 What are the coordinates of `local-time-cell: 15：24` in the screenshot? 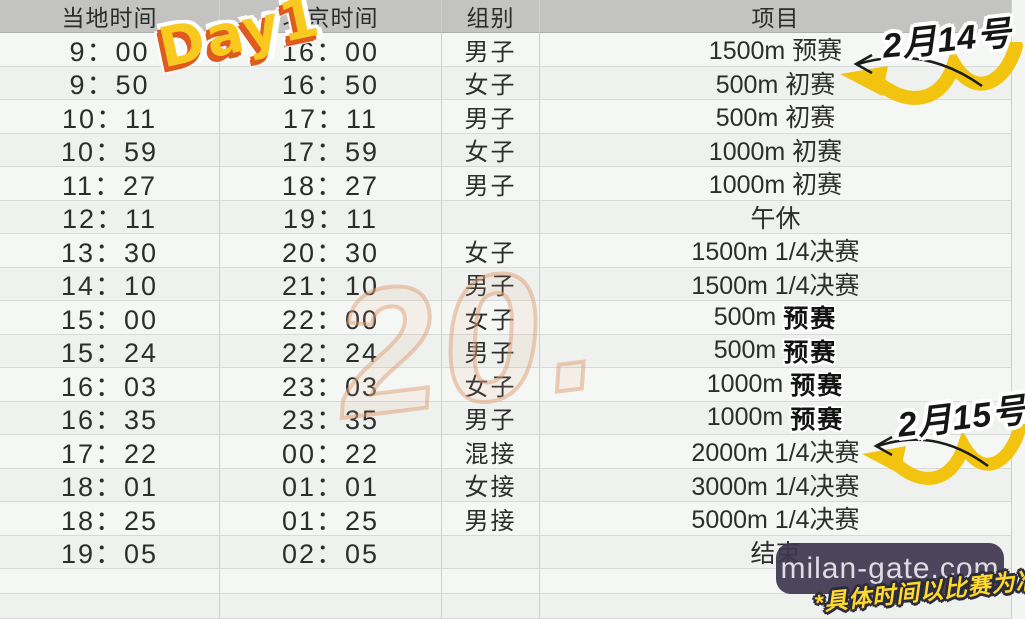 It's located at (110, 351).